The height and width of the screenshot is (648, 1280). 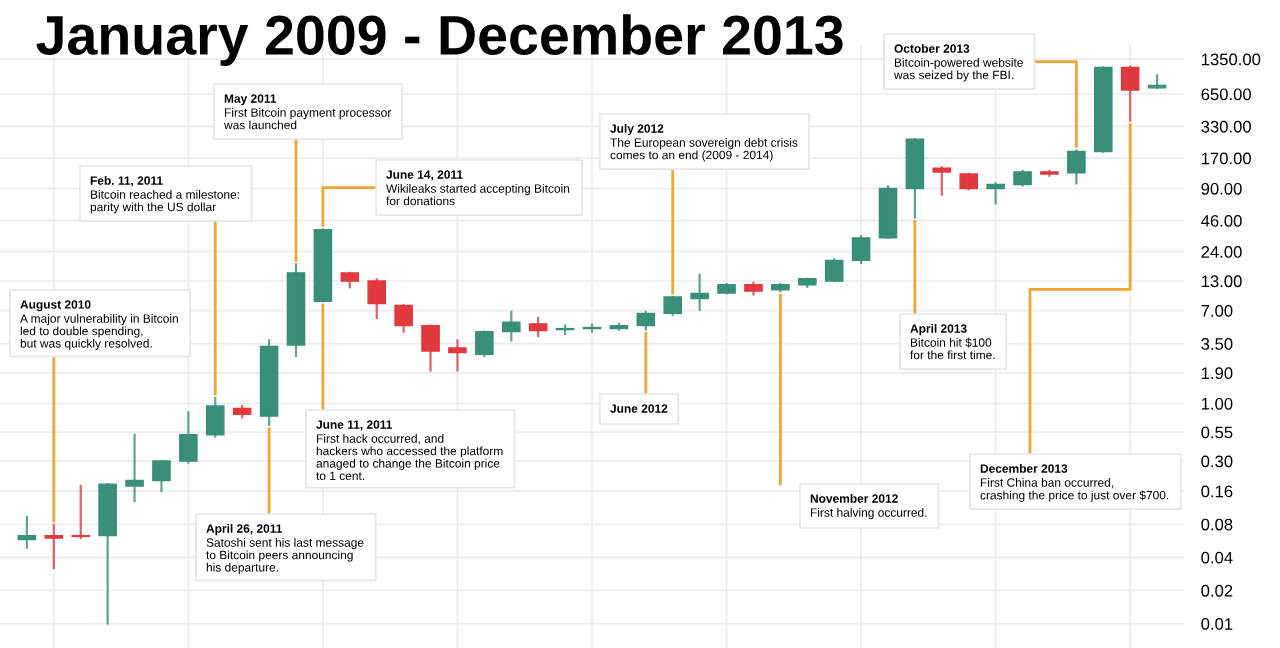 What do you see at coordinates (1217, 557) in the screenshot?
I see `y-tick-label: 0.04` at bounding box center [1217, 557].